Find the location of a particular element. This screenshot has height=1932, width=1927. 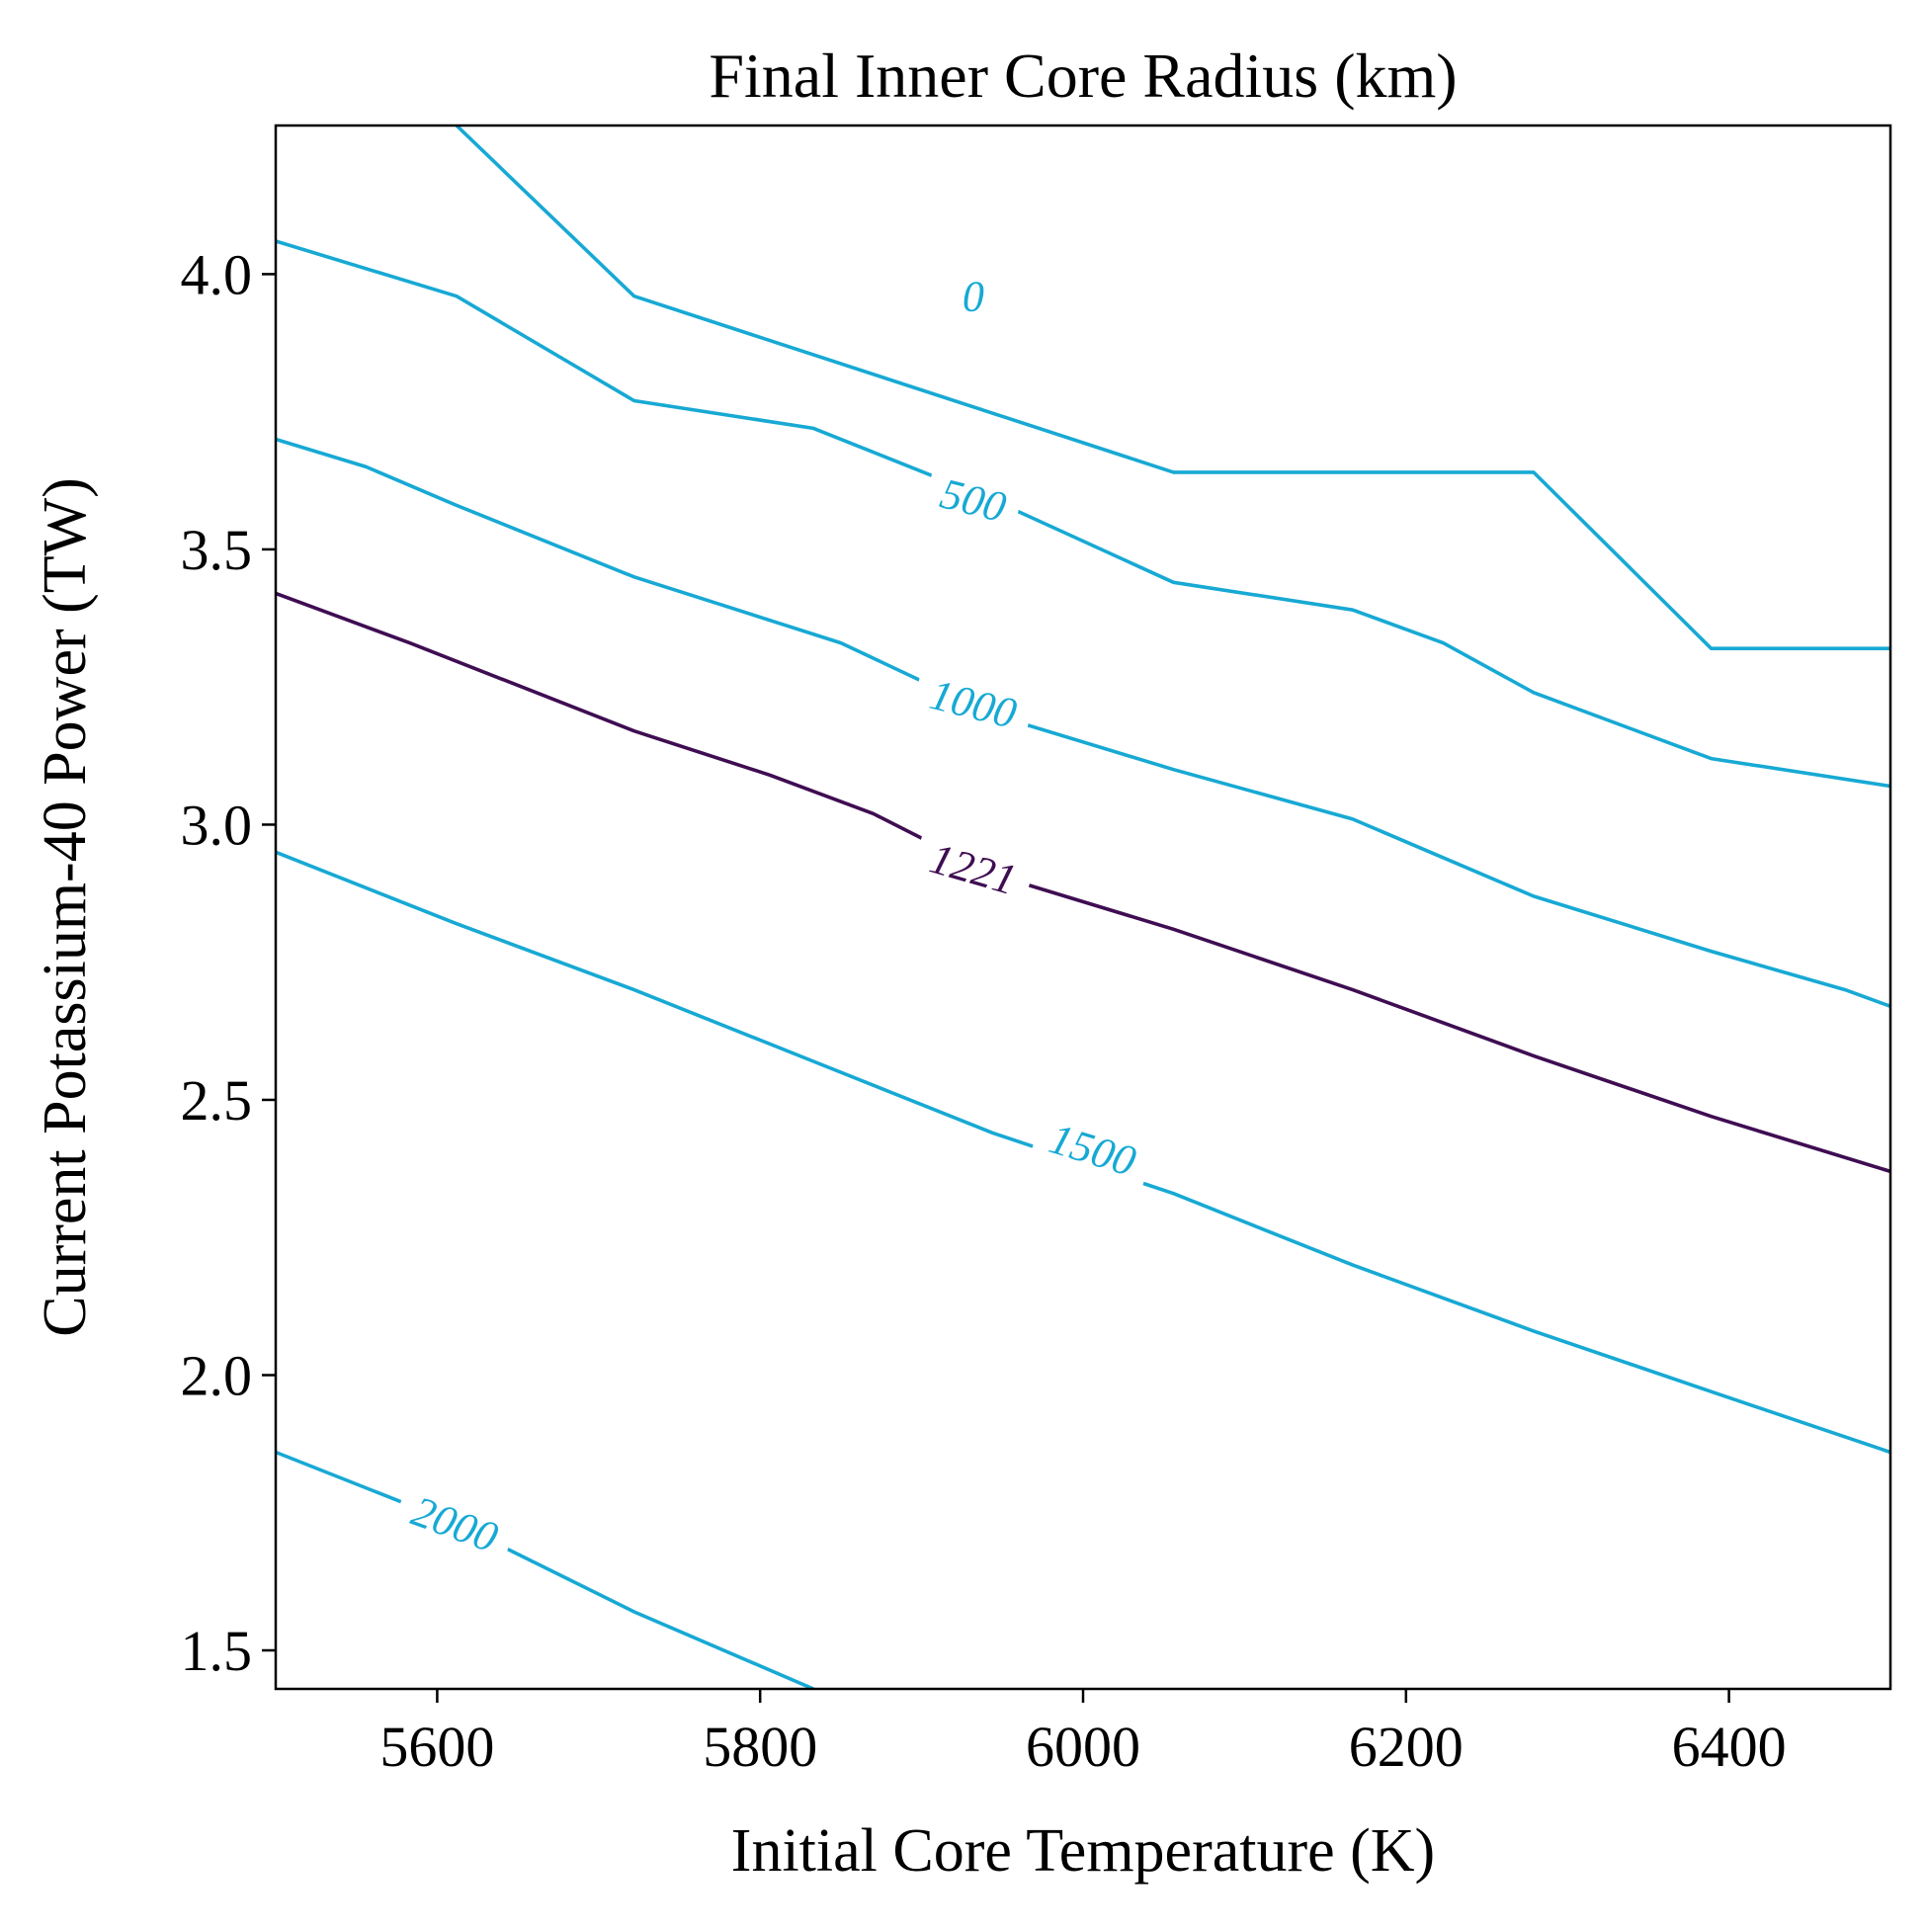

contour-label-1221: 1221 is located at coordinates (974, 869).